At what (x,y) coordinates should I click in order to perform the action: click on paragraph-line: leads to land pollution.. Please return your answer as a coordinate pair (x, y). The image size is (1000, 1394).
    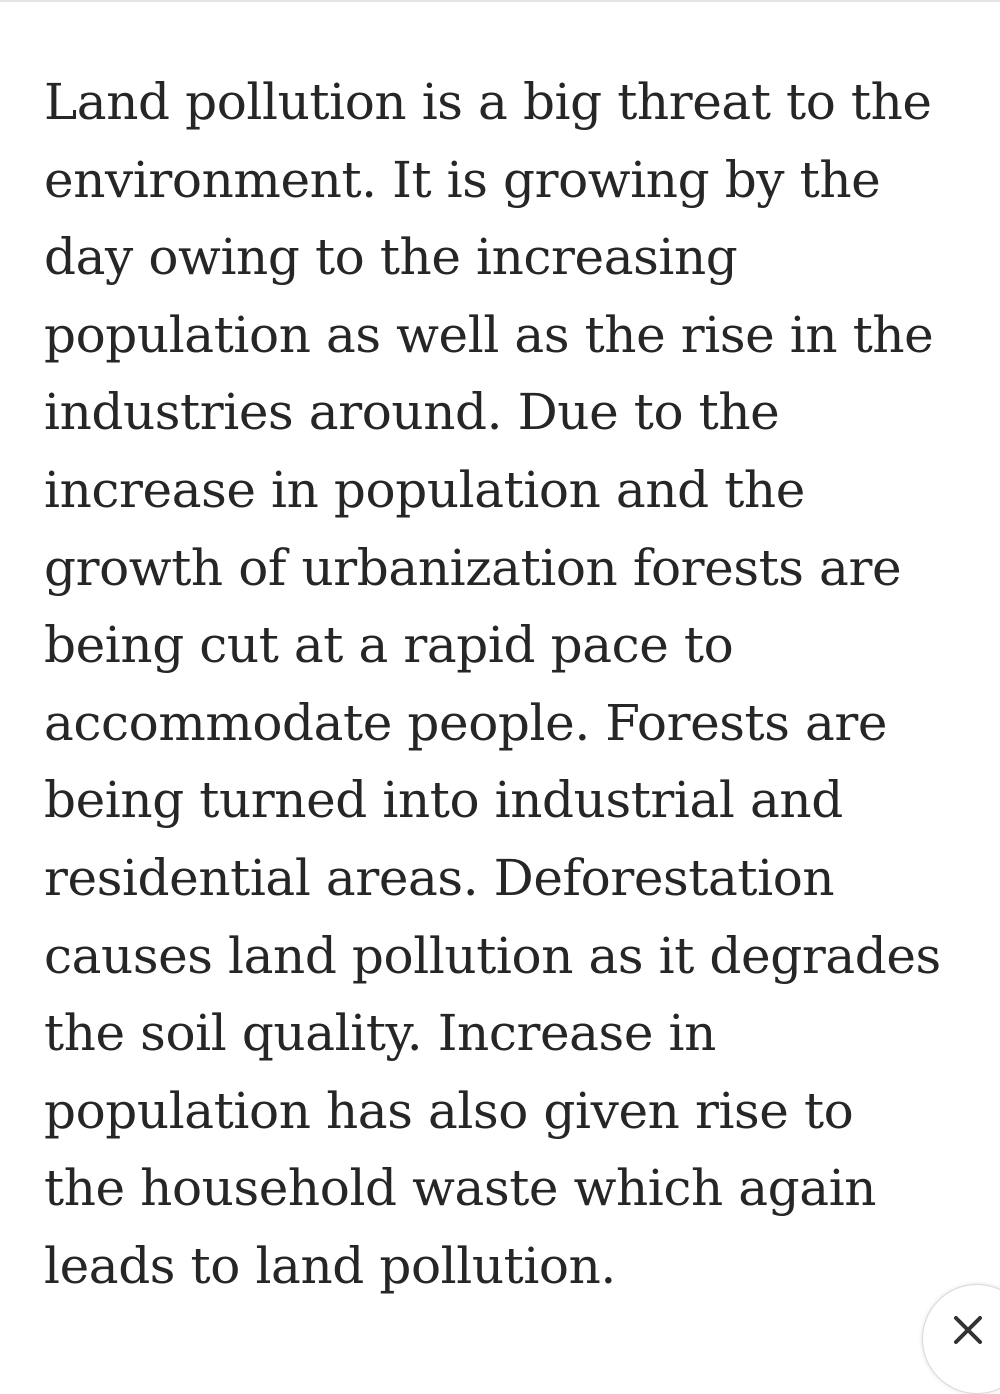
    Looking at the image, I should click on (330, 1265).